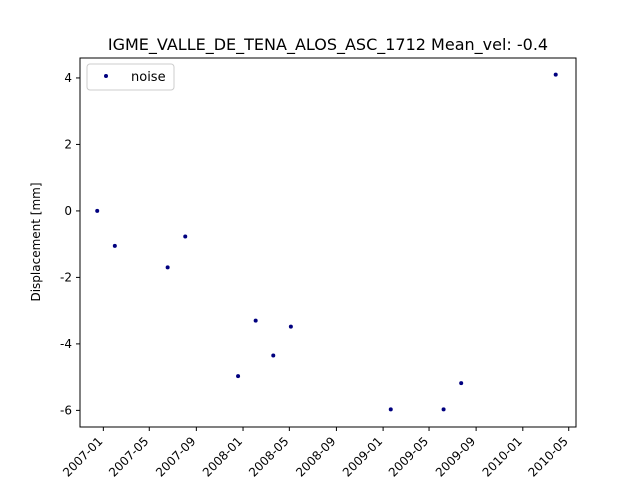  What do you see at coordinates (455, 456) in the screenshot?
I see `x-tick-label: 2009-09` at bounding box center [455, 456].